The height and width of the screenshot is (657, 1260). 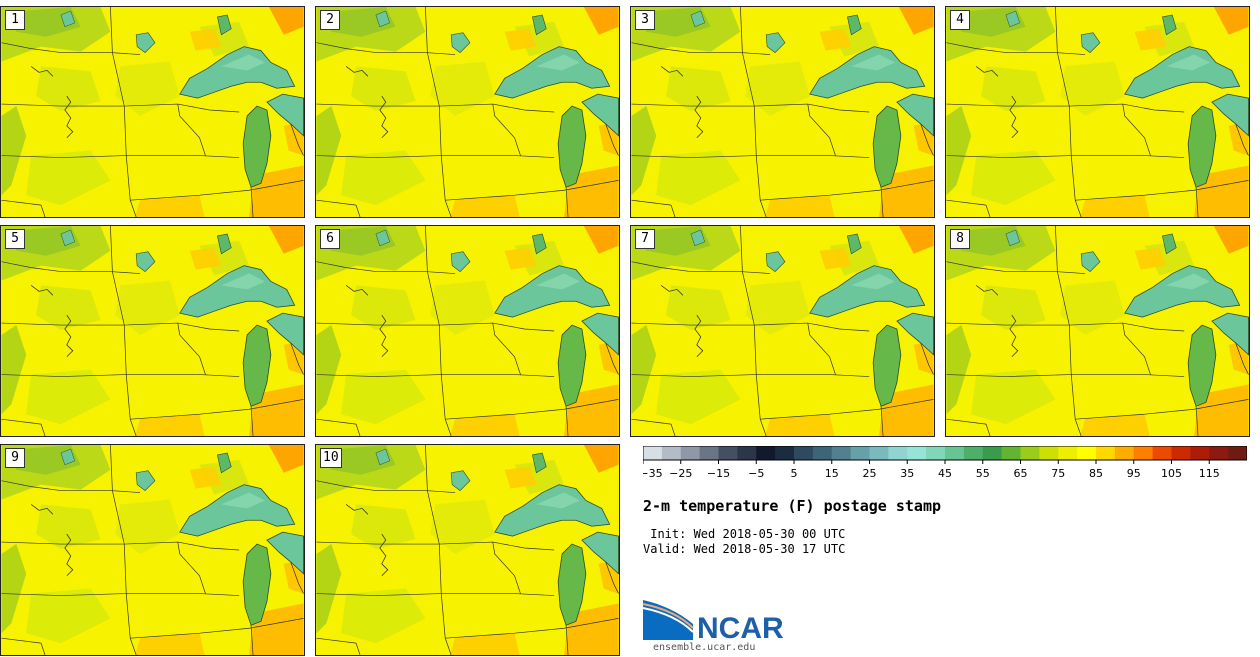 I want to click on colorbar-tick-label: −5, so click(x=756, y=473).